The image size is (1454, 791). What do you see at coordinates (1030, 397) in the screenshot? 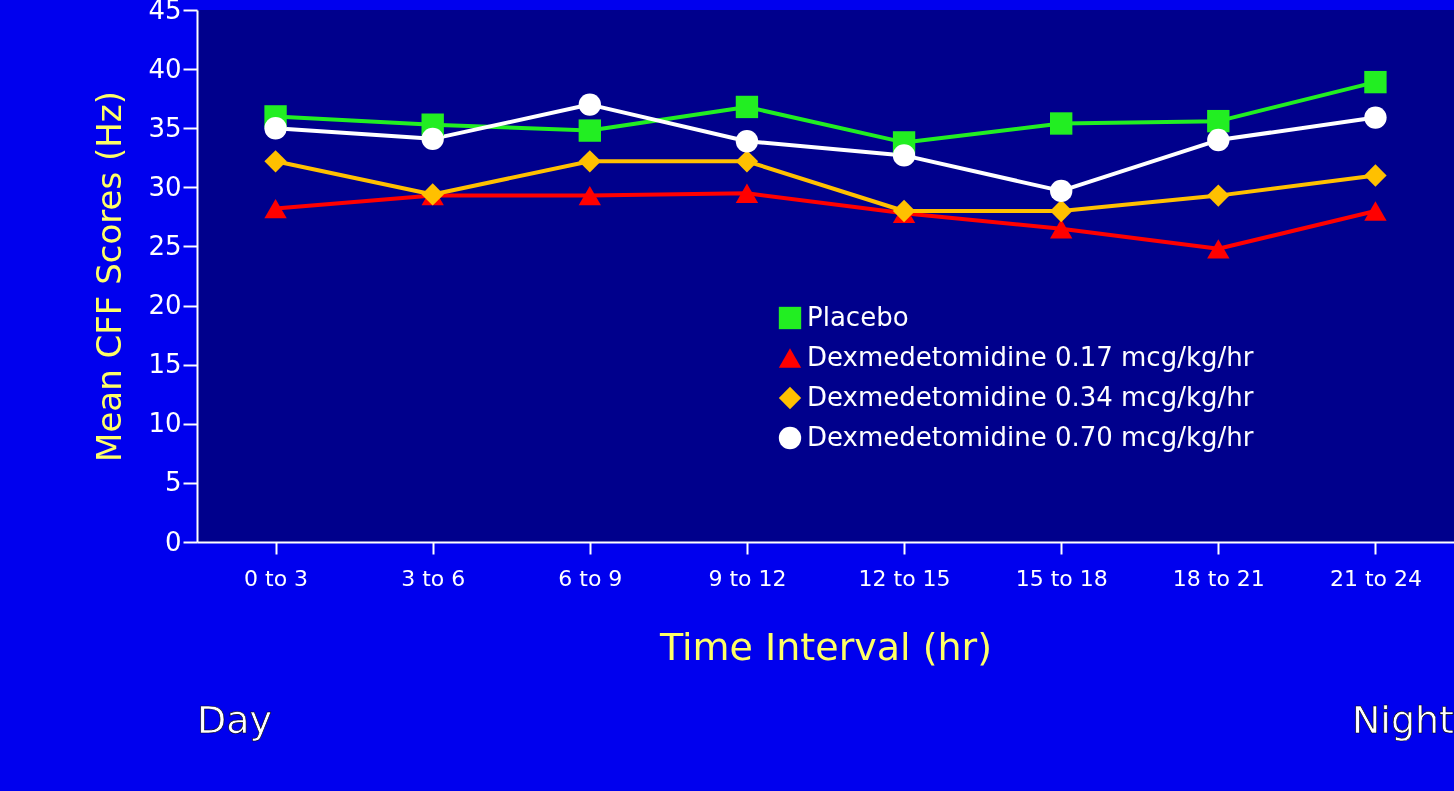
I see `legend-label: Dexmedetomidine 0.34 mcg/kg/hr` at bounding box center [1030, 397].